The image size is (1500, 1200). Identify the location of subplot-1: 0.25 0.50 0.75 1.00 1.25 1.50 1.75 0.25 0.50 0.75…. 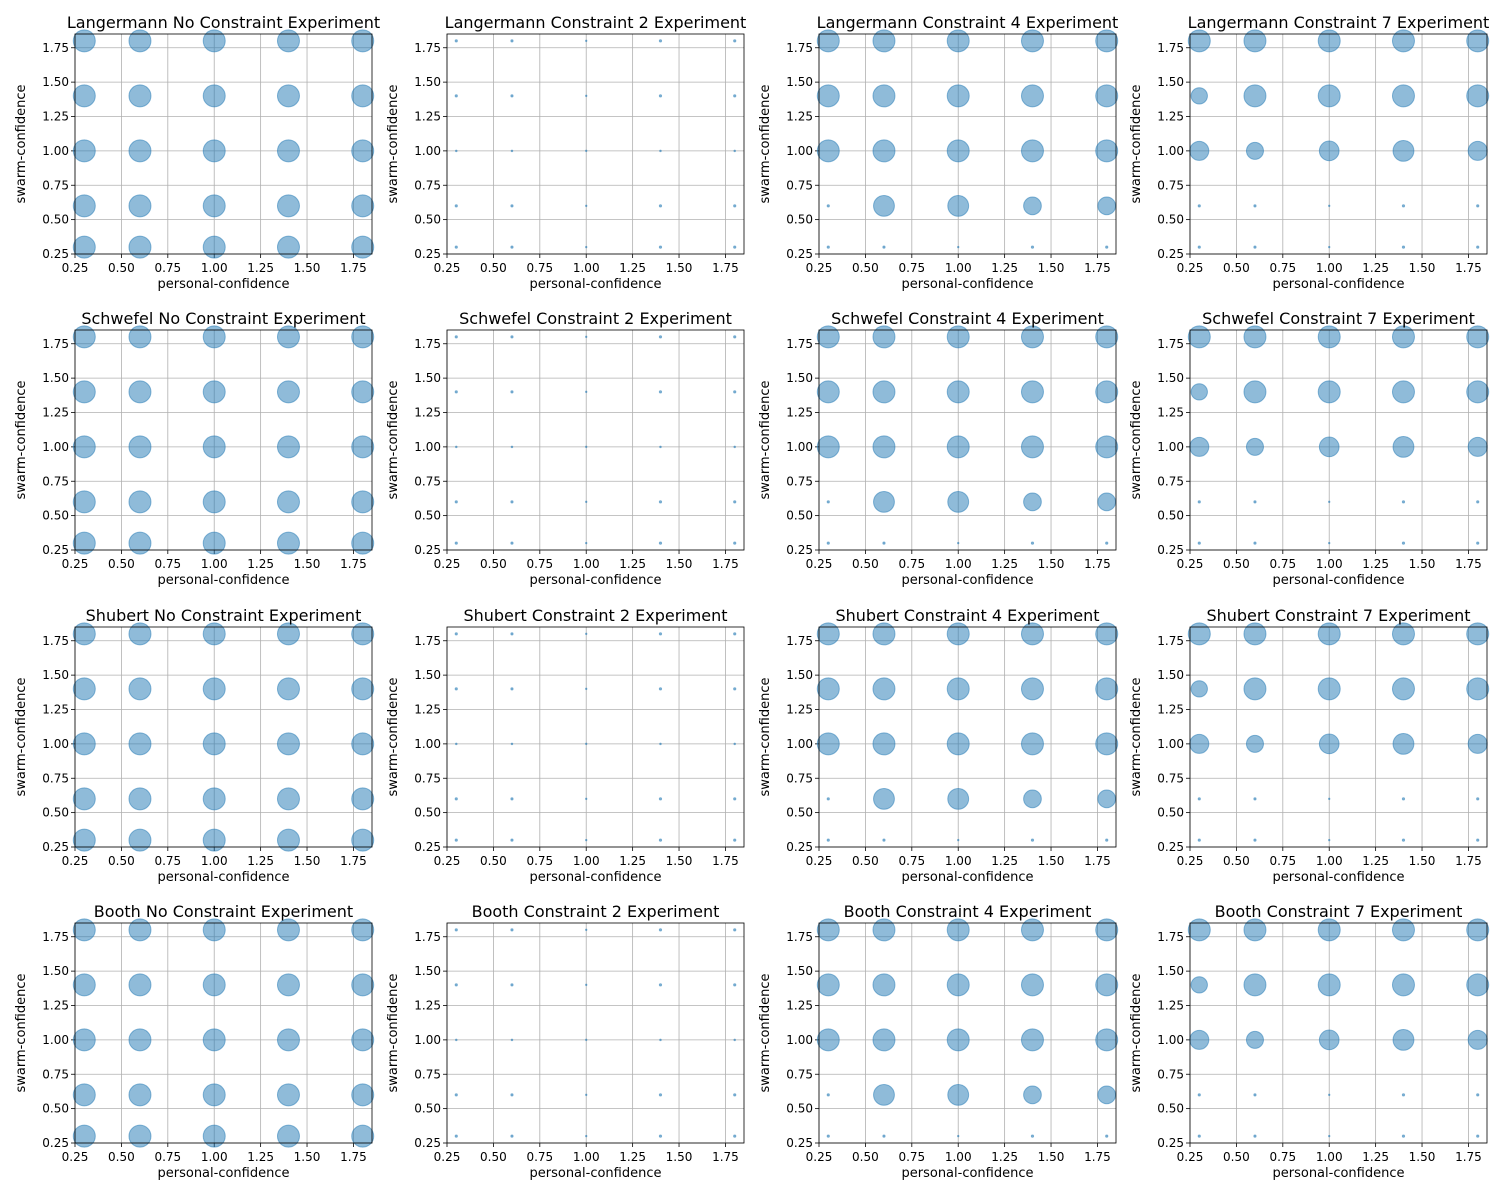
(197, 152).